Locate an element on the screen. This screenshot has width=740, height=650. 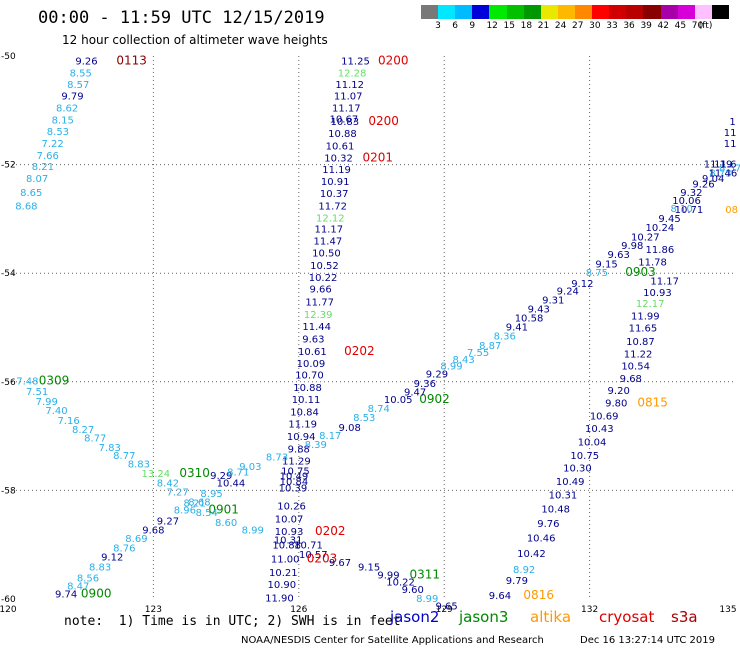
wave-height-label: 7.66 is located at coordinates (48, 156).